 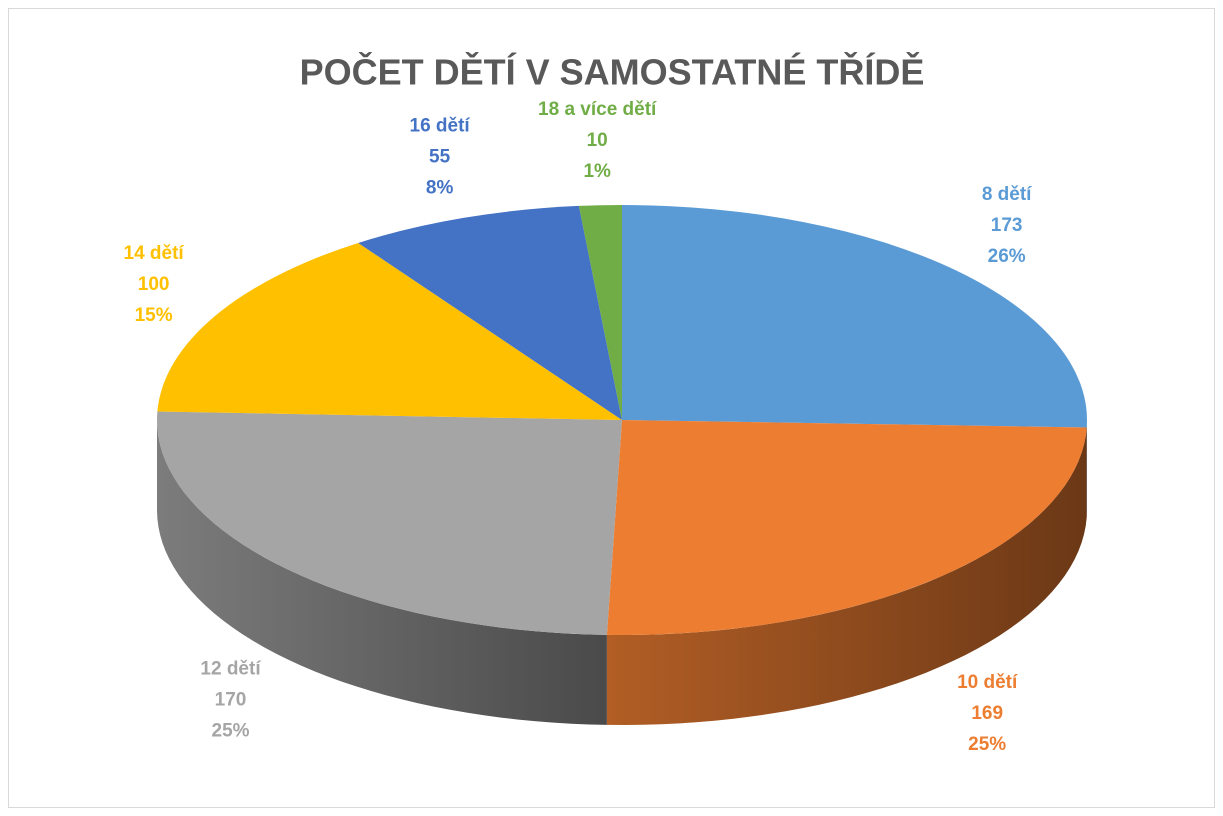 I want to click on data-label: 14 dětí, so click(x=154, y=253).